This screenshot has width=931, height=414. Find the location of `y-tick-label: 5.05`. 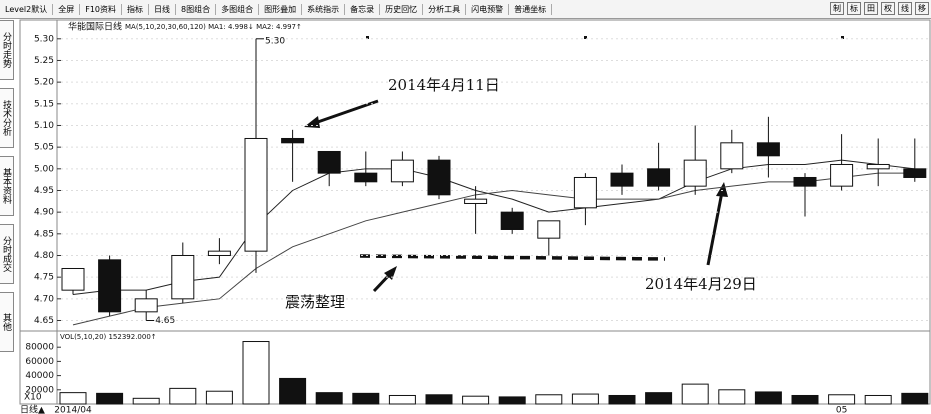

y-tick-label: 5.05 is located at coordinates (44, 148).